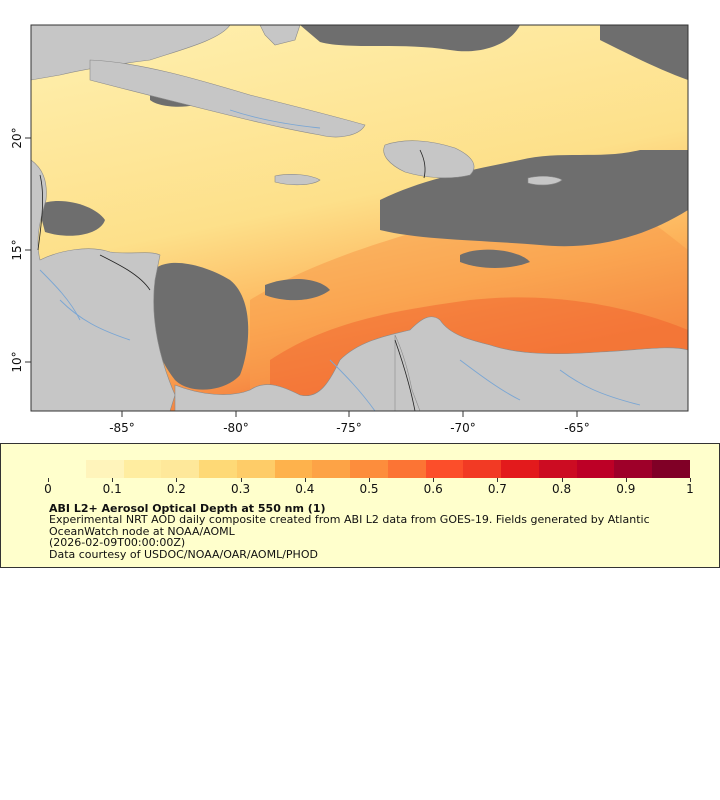 This screenshot has height=800, width=720. What do you see at coordinates (17, 137) in the screenshot?
I see `lat-label: 20°` at bounding box center [17, 137].